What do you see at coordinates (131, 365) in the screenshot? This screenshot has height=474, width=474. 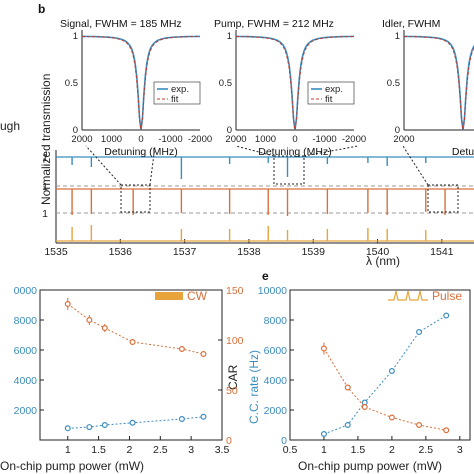 I see `d-frame` at bounding box center [131, 365].